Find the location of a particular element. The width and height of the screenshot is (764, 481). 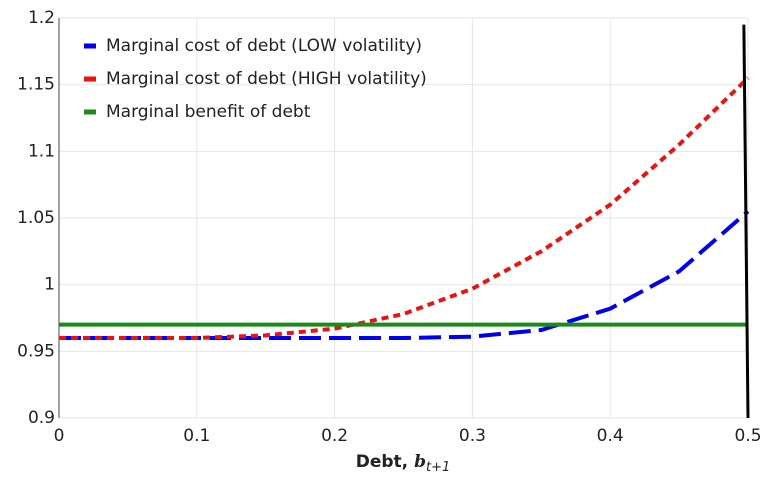

legend-label: Marginal cost of debt (LOW volatility) is located at coordinates (264, 46).